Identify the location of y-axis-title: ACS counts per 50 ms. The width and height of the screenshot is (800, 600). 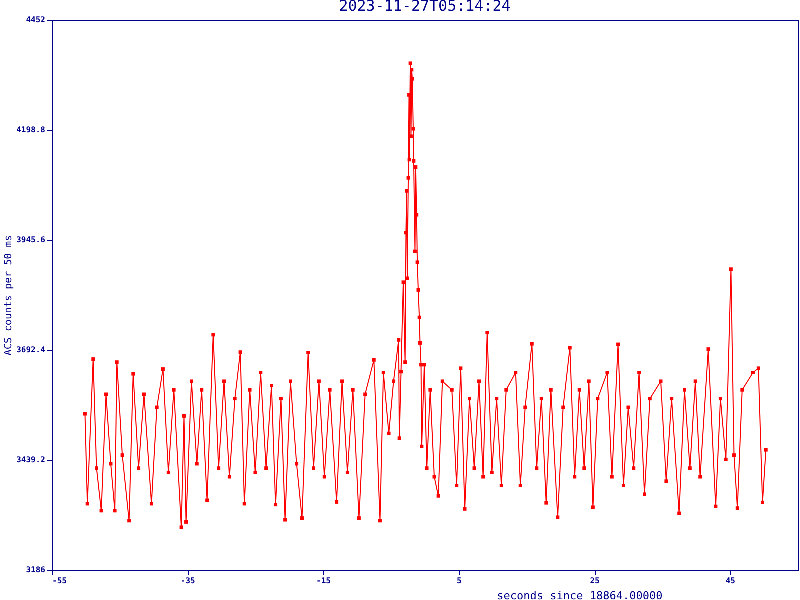
(9, 295).